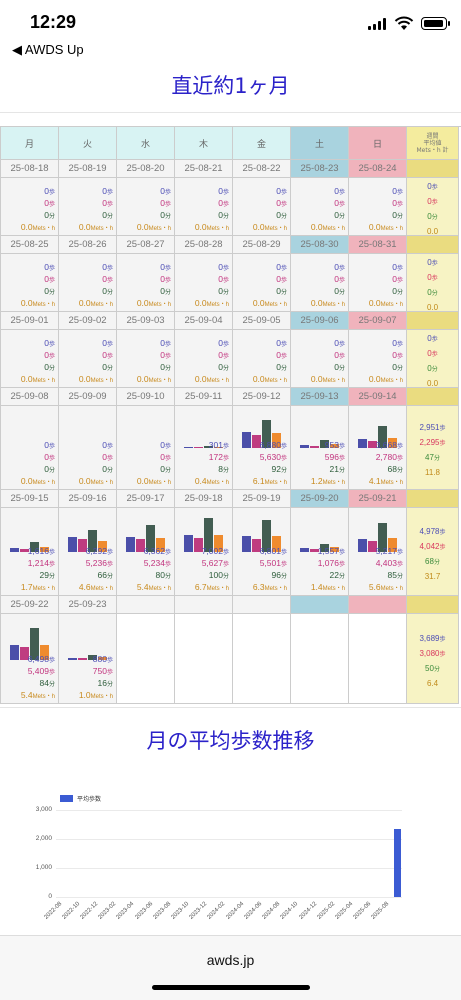 This screenshot has height=1000, width=461. What do you see at coordinates (320, 552) in the screenshot?
I see `day-cell: 1,557歩 1,076歩 22分 1.4Mets・h` at bounding box center [320, 552].